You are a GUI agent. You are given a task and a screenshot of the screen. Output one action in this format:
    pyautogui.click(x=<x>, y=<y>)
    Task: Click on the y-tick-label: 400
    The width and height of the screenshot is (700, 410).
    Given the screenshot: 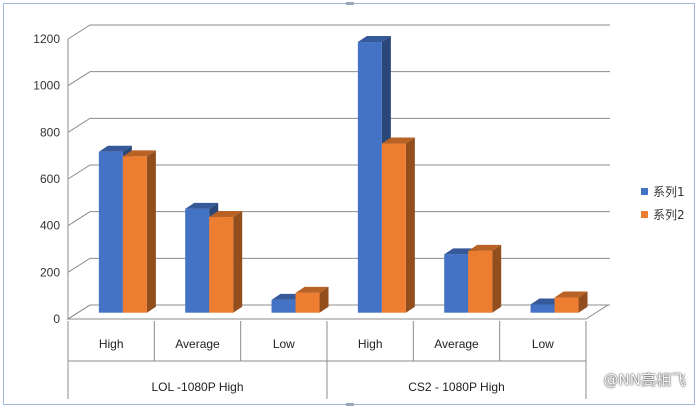 What is the action you would take?
    pyautogui.click(x=50, y=226)
    